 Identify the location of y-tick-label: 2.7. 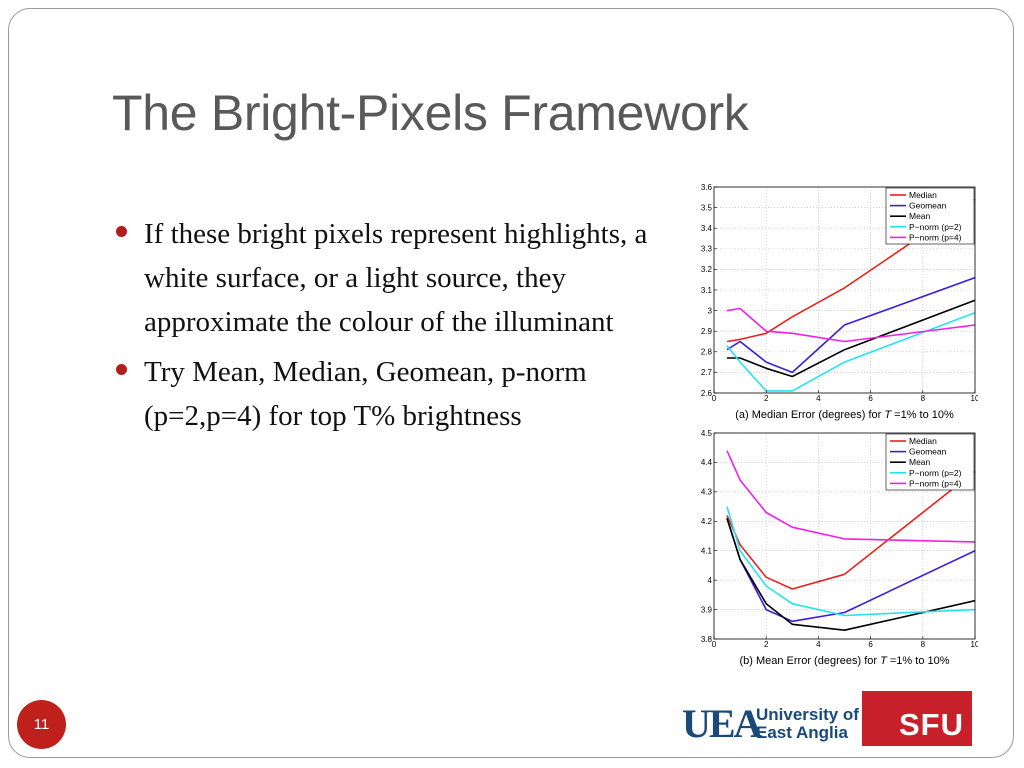
(707, 372).